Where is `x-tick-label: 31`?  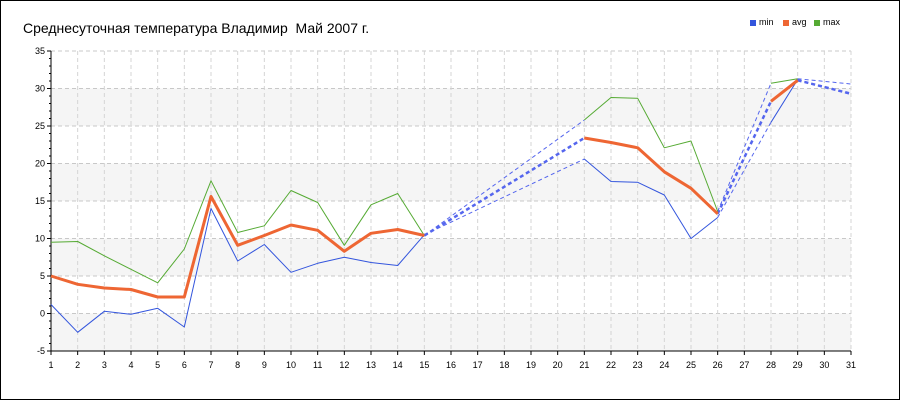
x-tick-label: 31 is located at coordinates (851, 365).